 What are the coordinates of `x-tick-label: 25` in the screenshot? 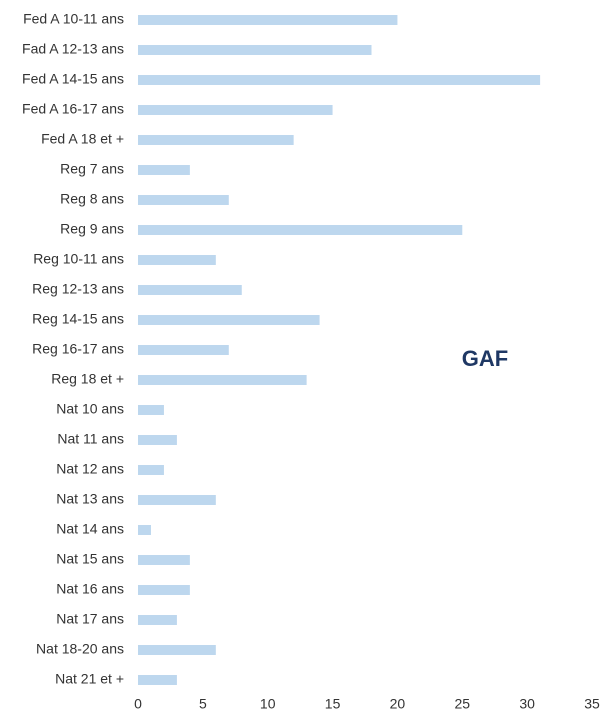 It's located at (462, 704).